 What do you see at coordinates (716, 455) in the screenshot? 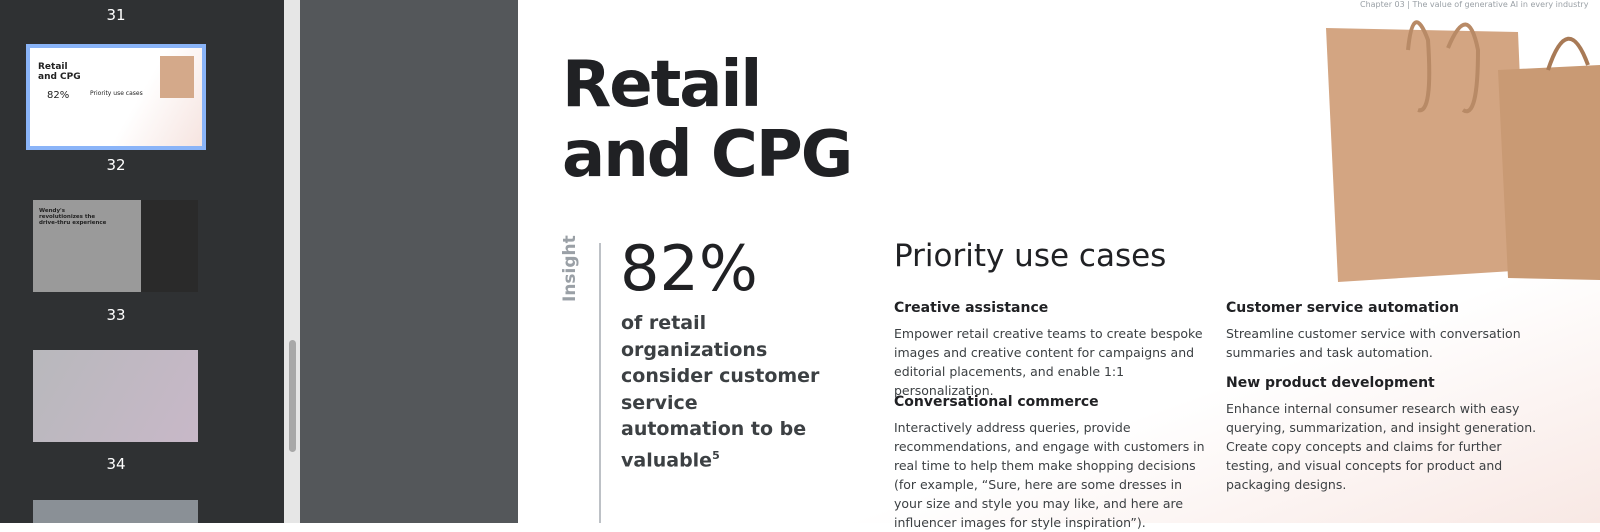
I see `footnote: 5` at bounding box center [716, 455].